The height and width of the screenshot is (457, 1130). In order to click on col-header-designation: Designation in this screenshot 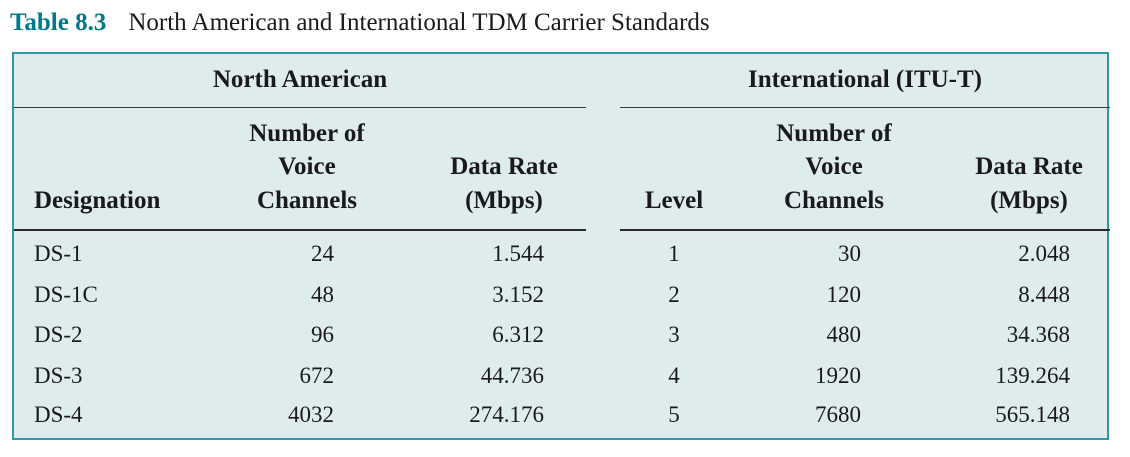, I will do `click(97, 200)`.